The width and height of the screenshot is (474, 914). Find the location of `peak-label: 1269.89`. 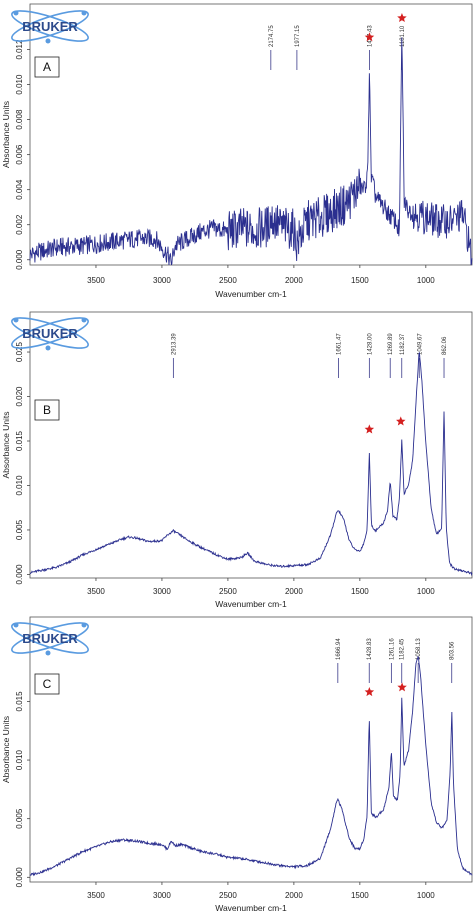

peak-label: 1269.89 is located at coordinates (391, 344).